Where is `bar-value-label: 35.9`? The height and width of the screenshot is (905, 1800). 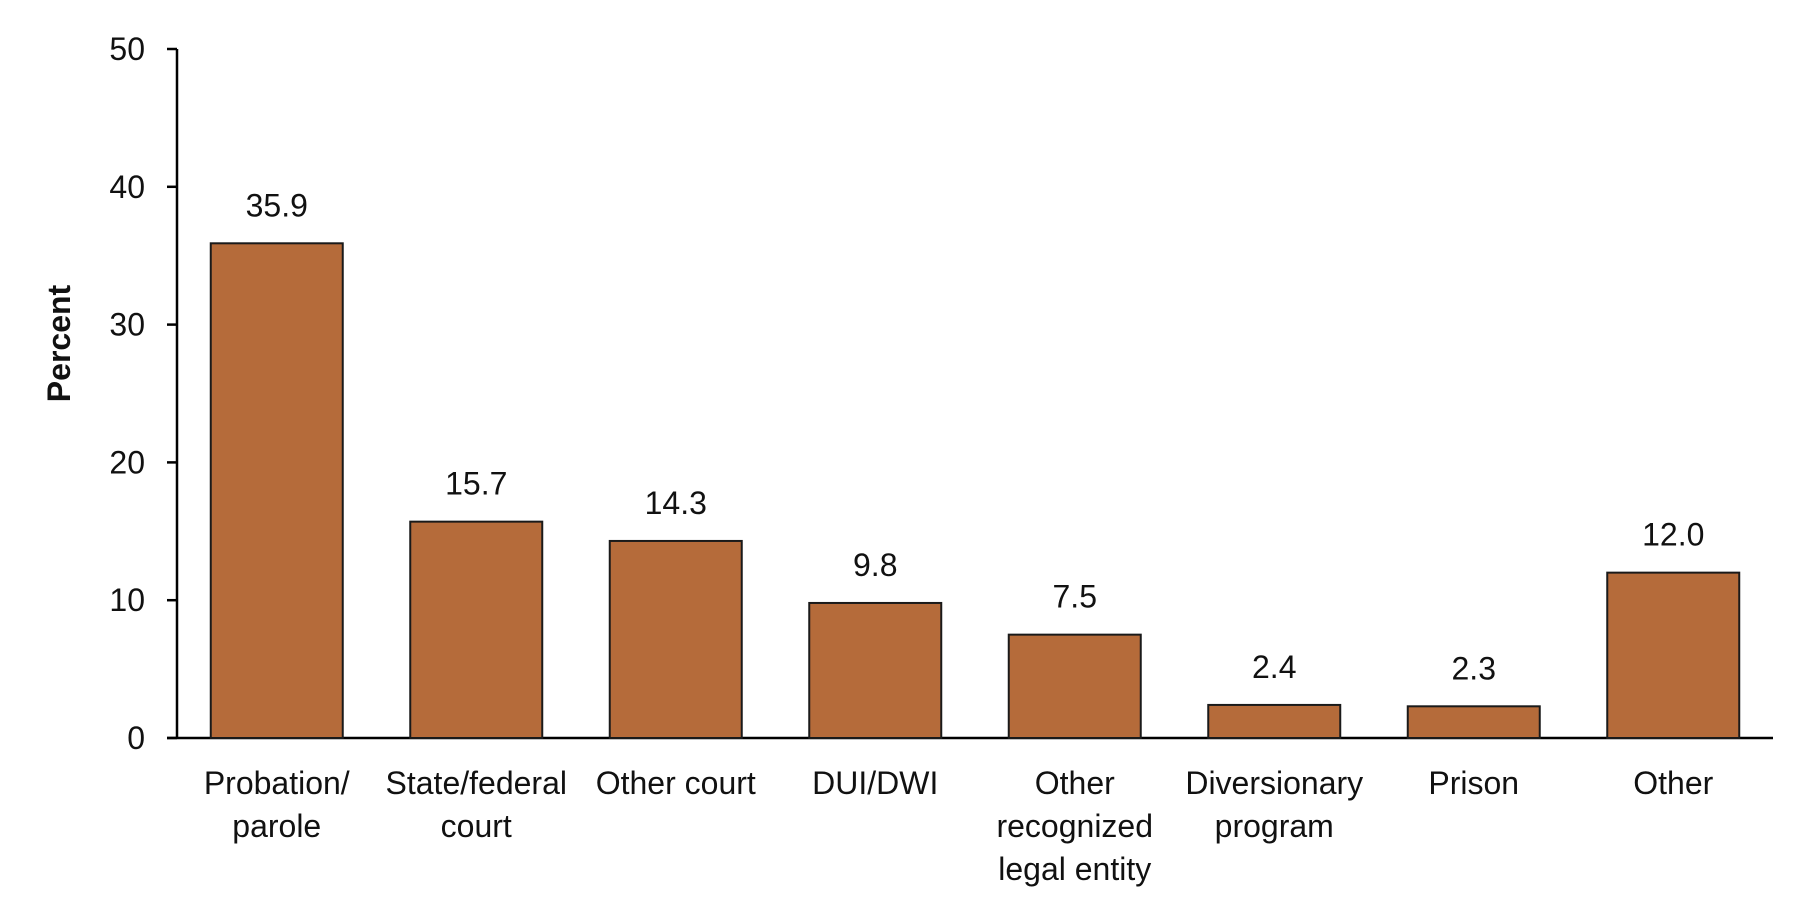 bar-value-label: 35.9 is located at coordinates (277, 205).